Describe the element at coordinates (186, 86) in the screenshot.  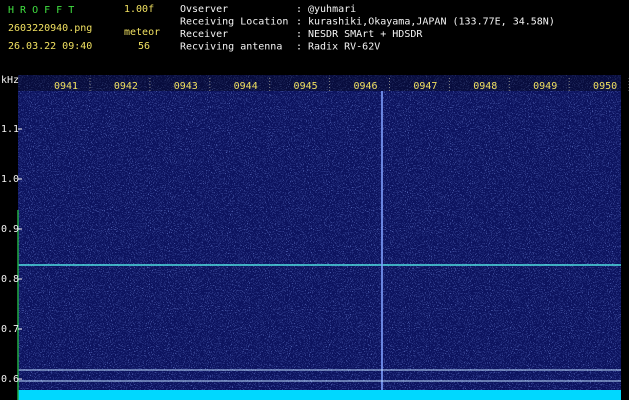
I see `time-label: 0943` at that location.